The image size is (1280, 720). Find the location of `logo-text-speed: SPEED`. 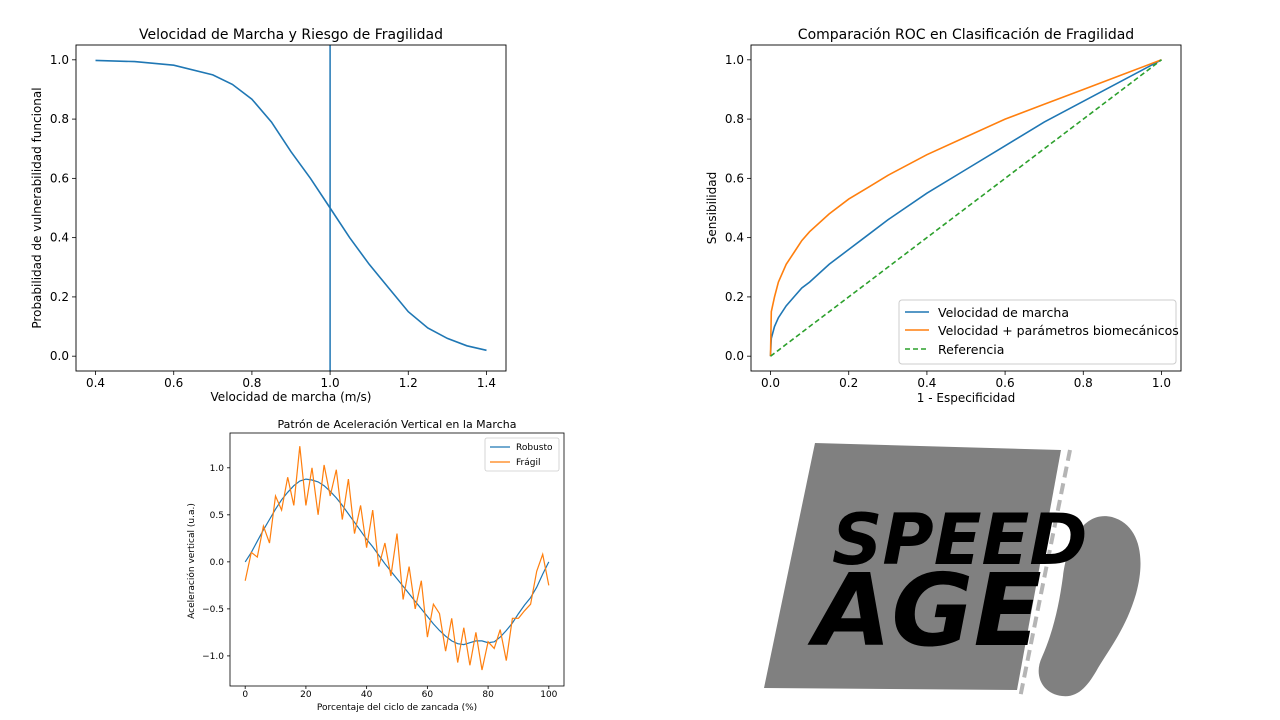

logo-text-speed: SPEED is located at coordinates (959, 540).